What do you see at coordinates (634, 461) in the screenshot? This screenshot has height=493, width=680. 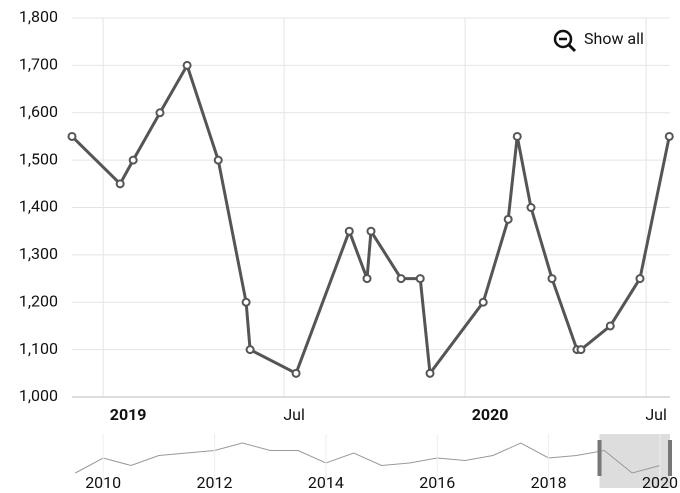 I see `scrollbar-selection` at bounding box center [634, 461].